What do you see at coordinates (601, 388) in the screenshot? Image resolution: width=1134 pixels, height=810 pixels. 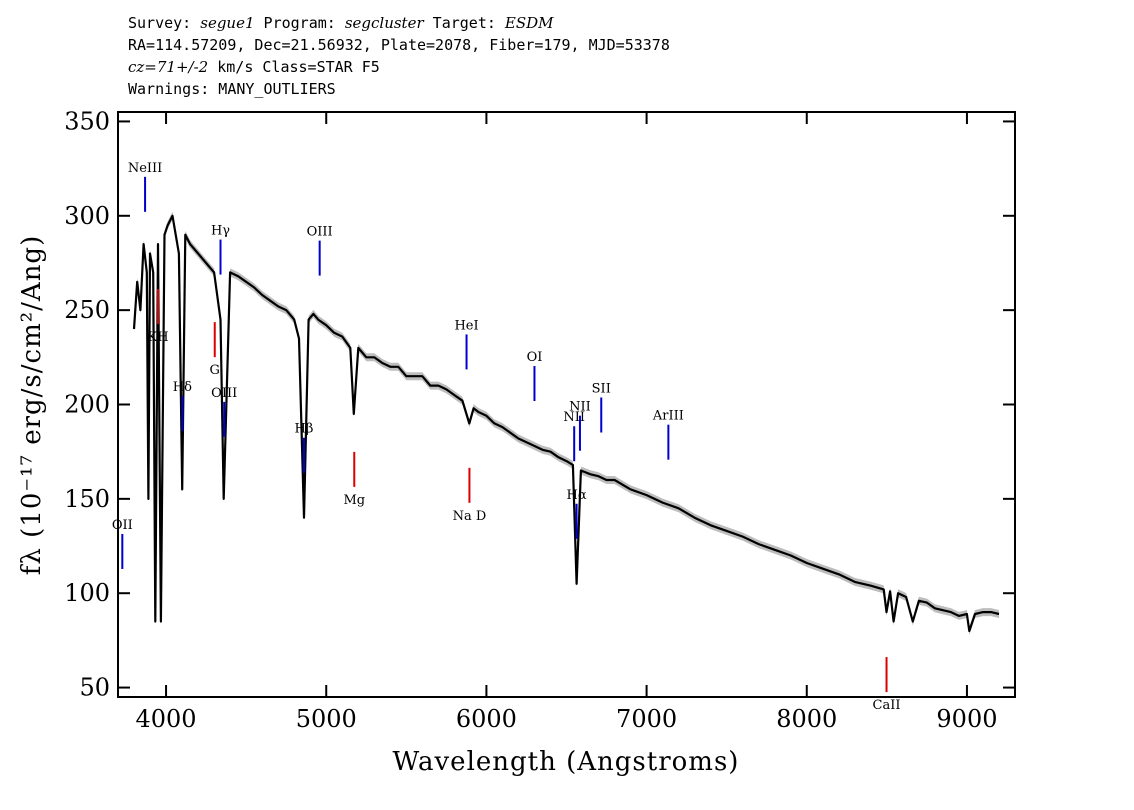 I see `emission-label: SII` at bounding box center [601, 388].